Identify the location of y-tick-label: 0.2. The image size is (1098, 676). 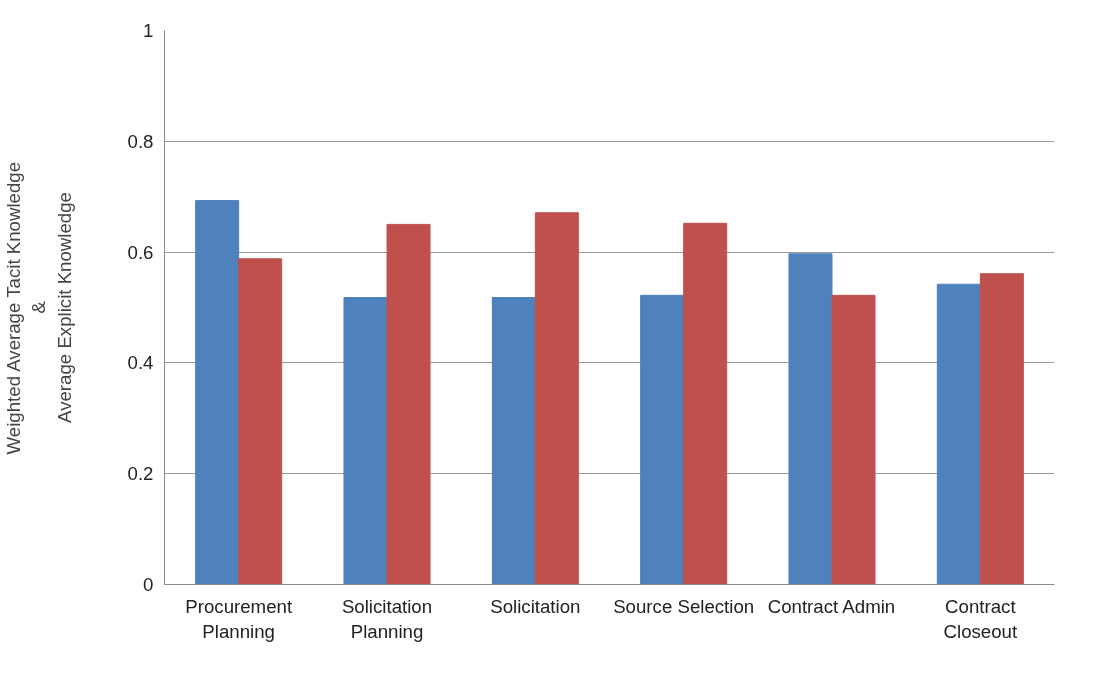
(140, 474).